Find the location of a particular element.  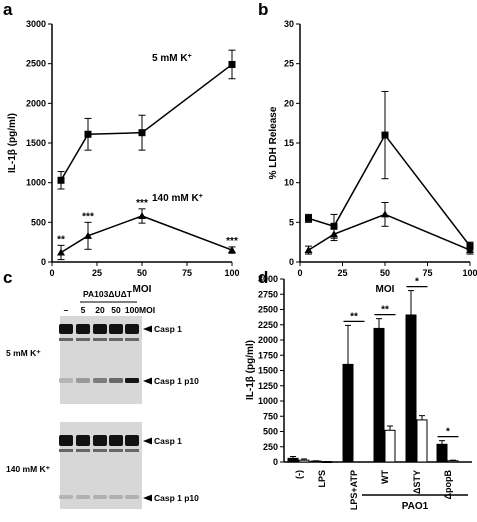

panel-b-x-tick-label: 100 is located at coordinates (469, 273).